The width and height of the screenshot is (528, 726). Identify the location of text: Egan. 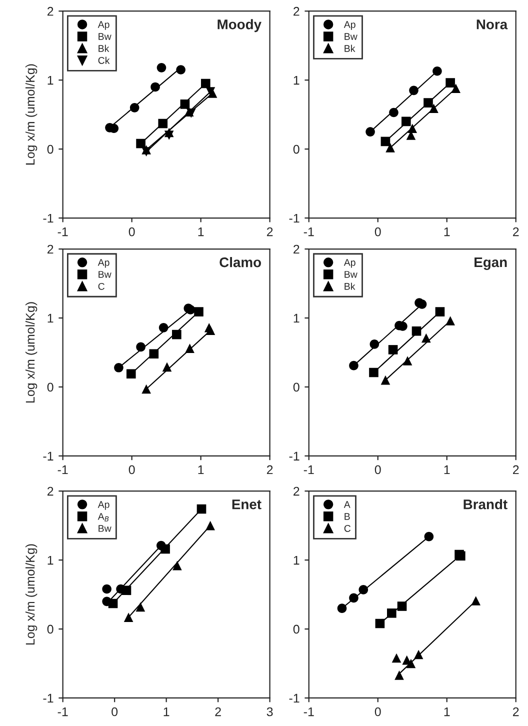
(490, 263).